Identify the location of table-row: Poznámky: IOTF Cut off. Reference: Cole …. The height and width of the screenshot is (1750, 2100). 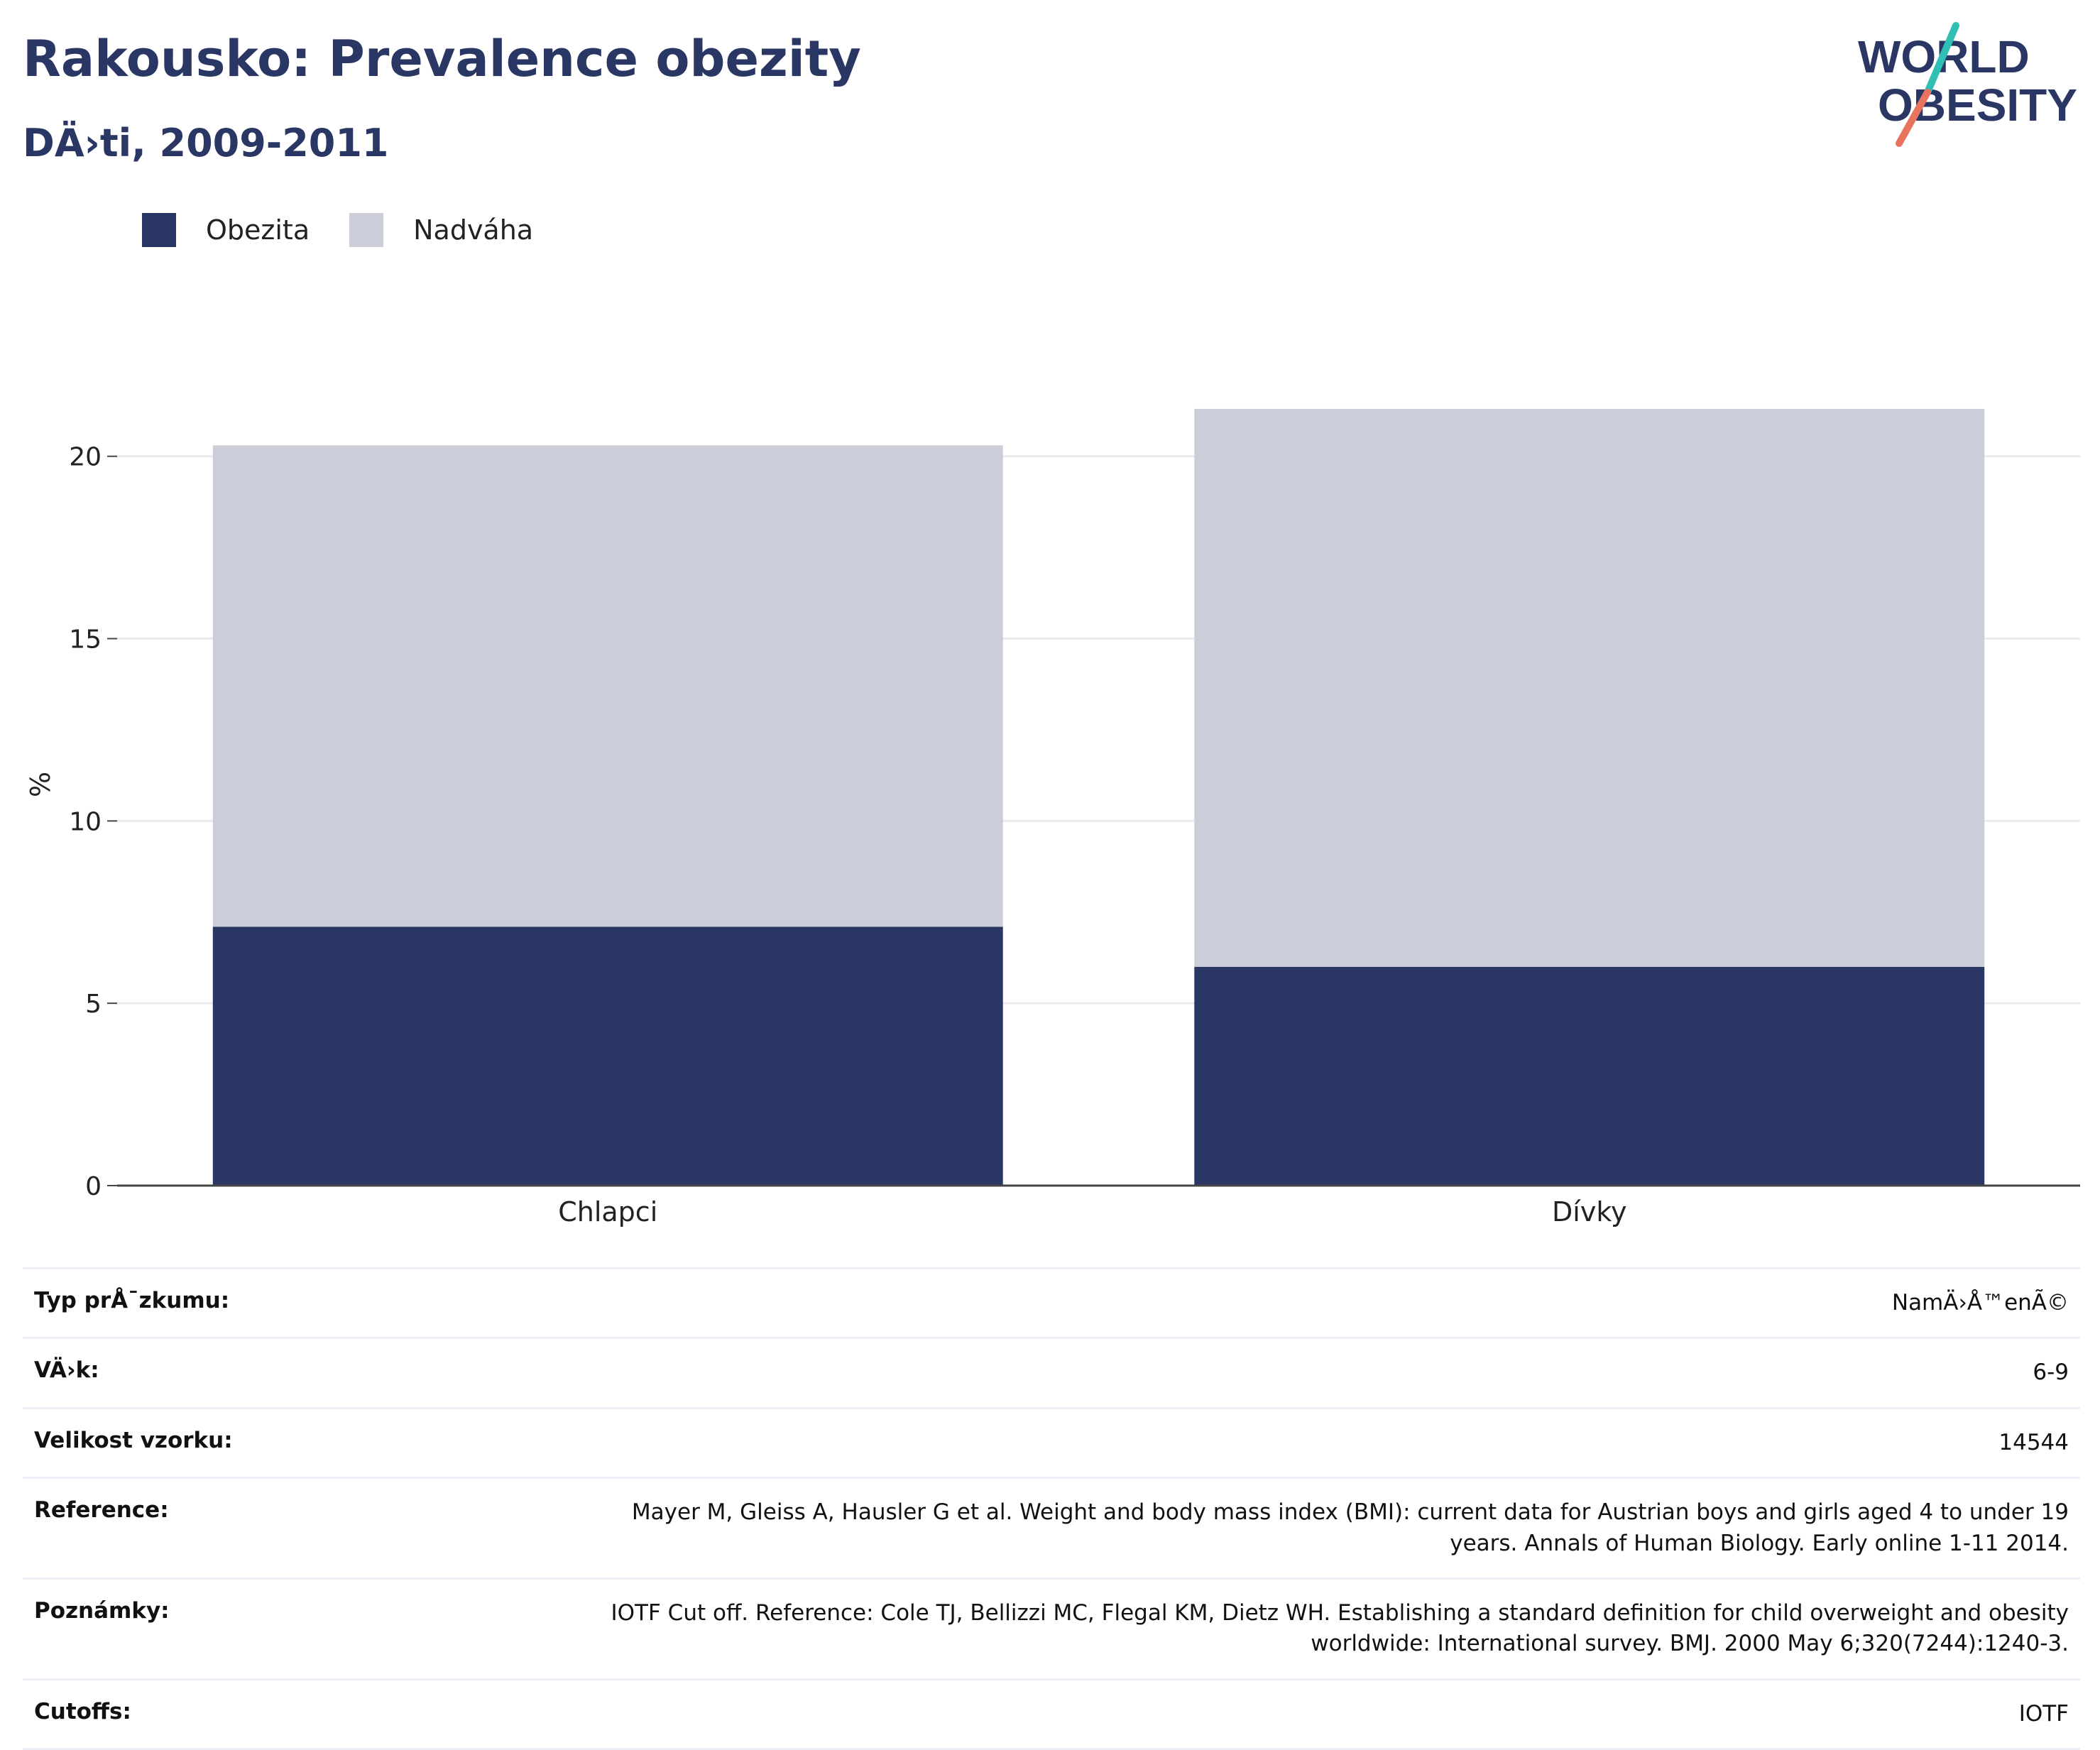
(1051, 1627).